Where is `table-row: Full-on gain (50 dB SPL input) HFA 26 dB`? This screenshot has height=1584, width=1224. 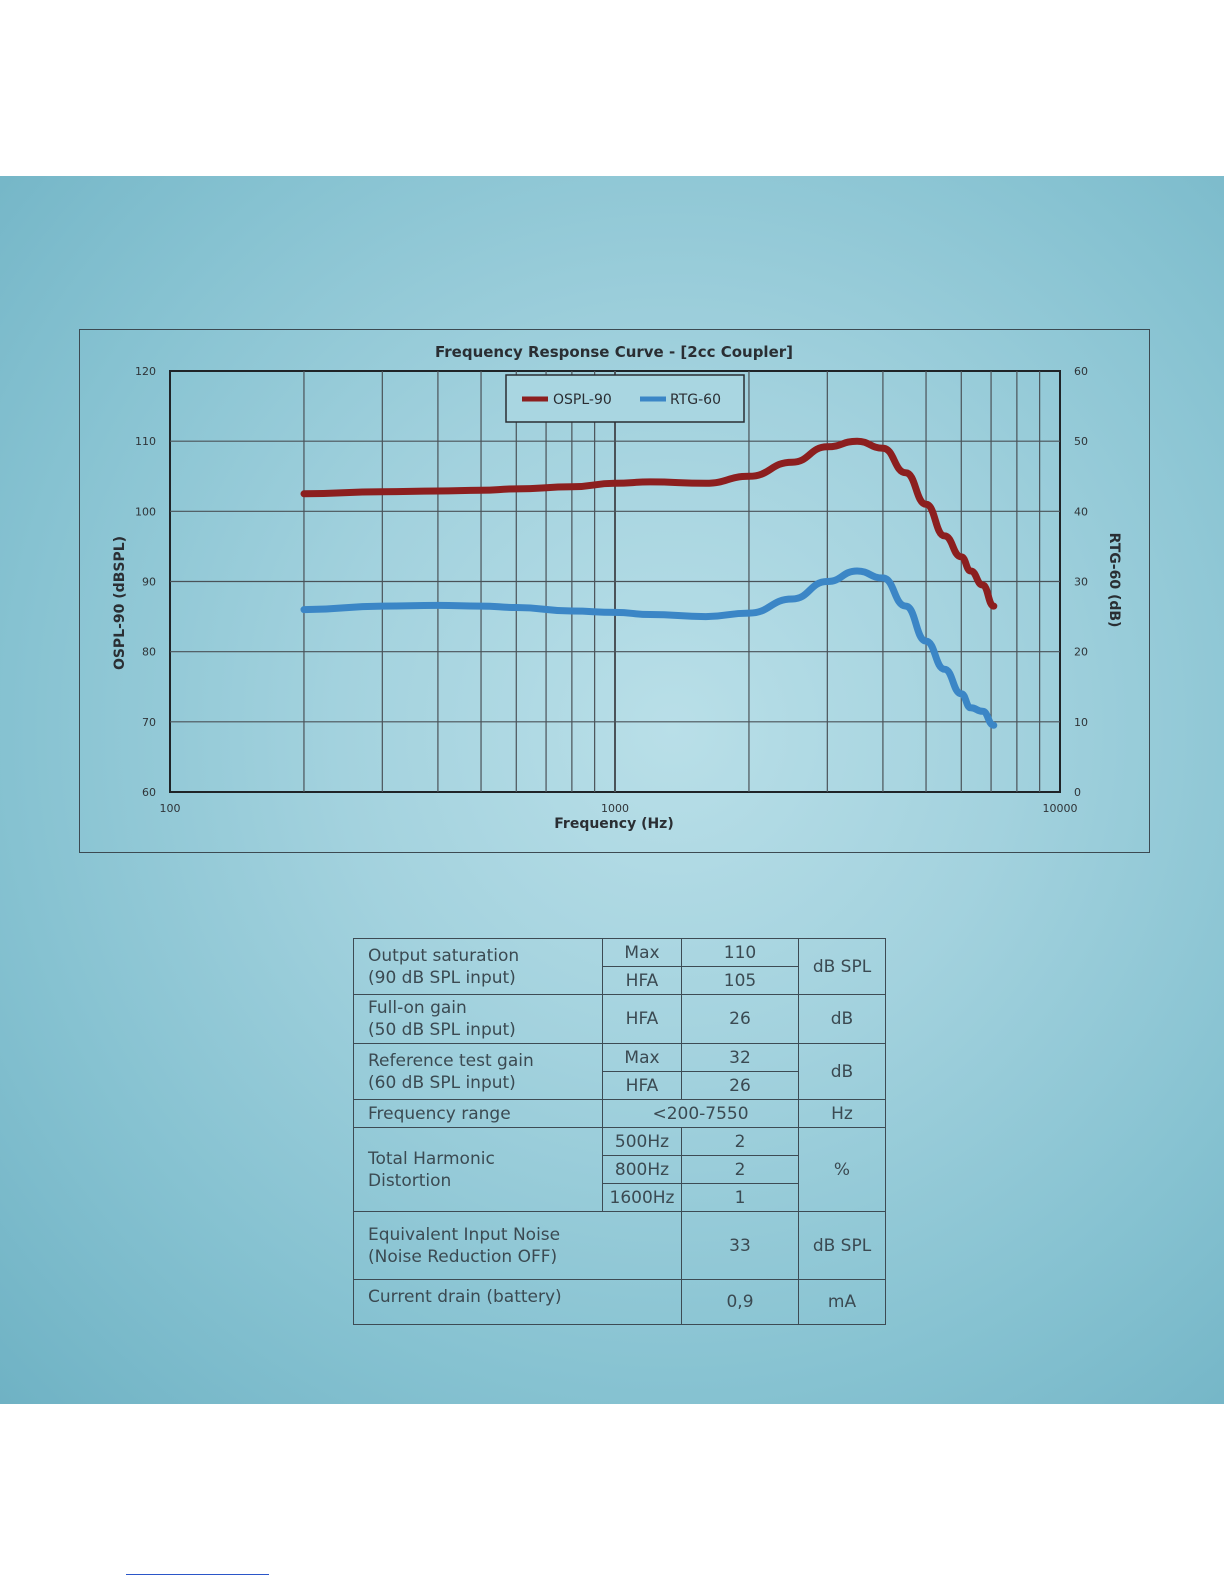
table-row: Full-on gain (50 dB SPL input) HFA 26 dB is located at coordinates (619, 1019).